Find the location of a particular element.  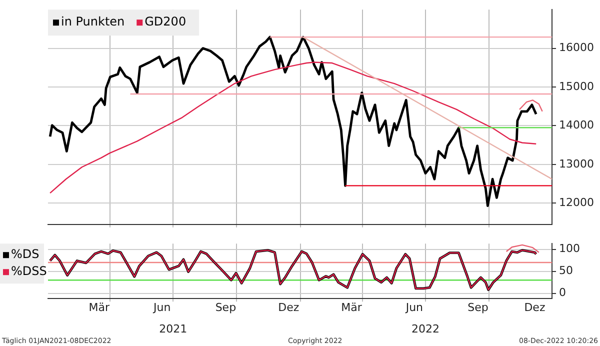

y-tick-label: 50 is located at coordinates (566, 271).